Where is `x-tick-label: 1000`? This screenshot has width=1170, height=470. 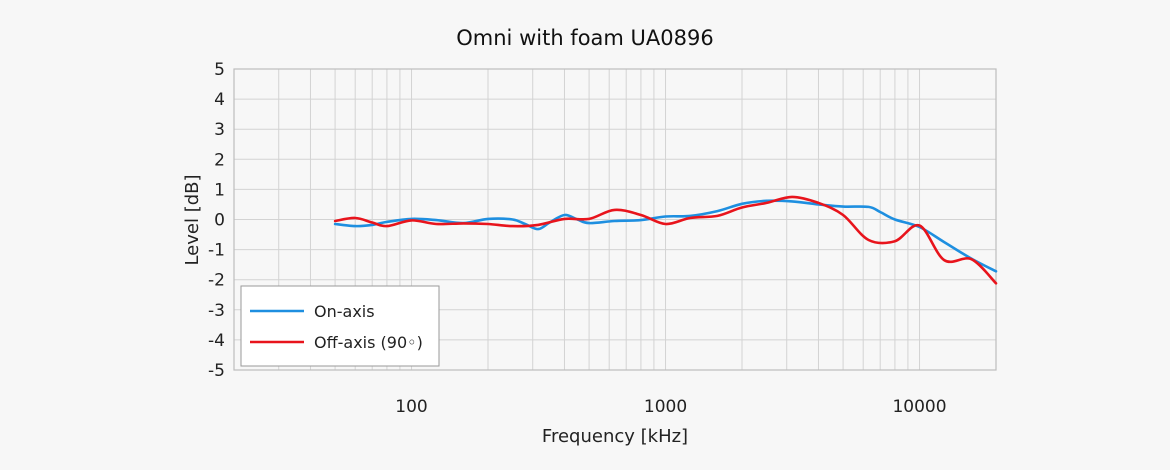 x-tick-label: 1000 is located at coordinates (665, 407).